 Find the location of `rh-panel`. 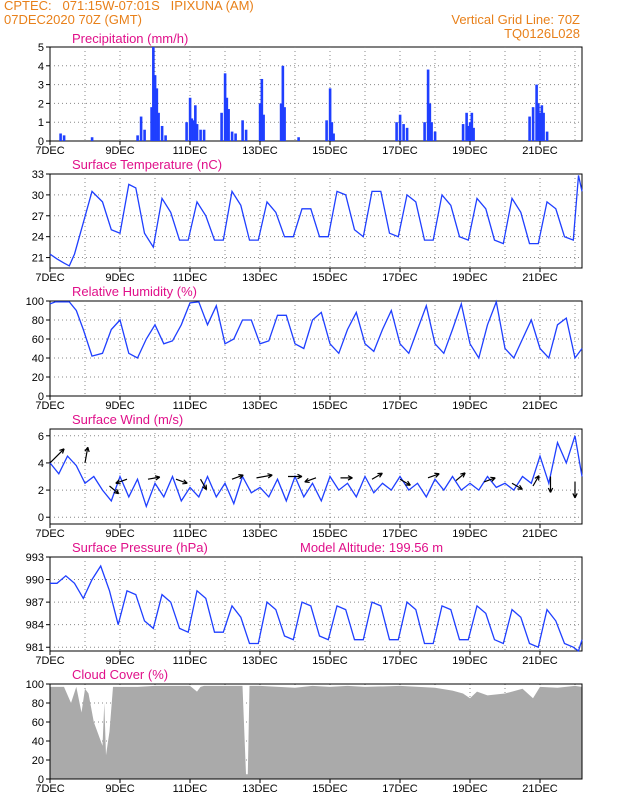

rh-panel is located at coordinates (314, 349).